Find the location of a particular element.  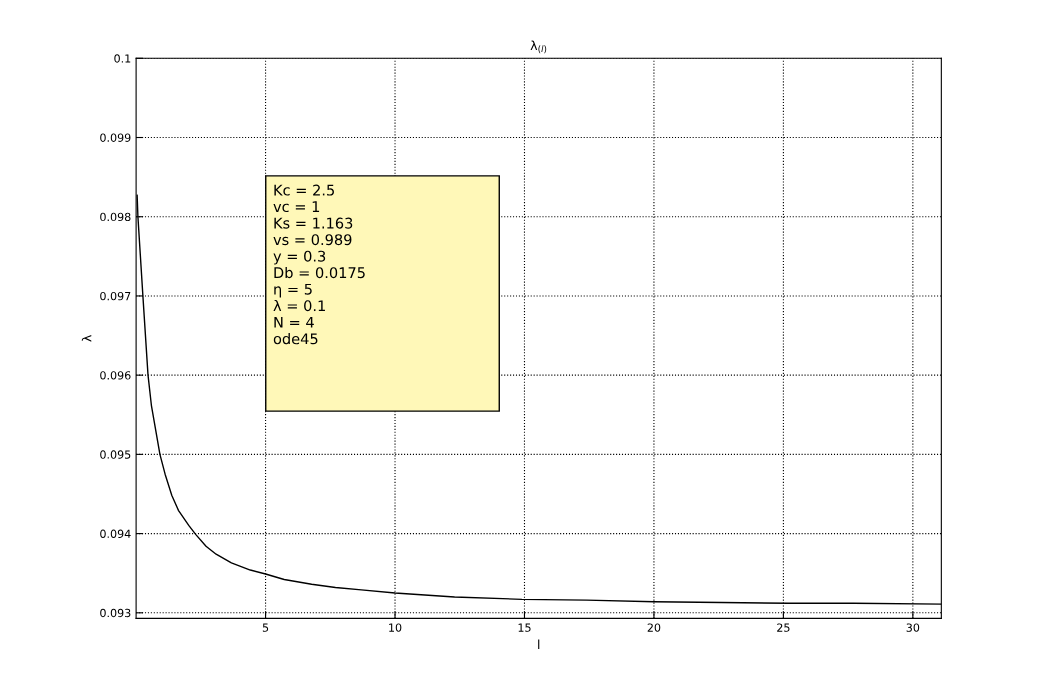

annotation: y = 0.3 is located at coordinates (299, 257).